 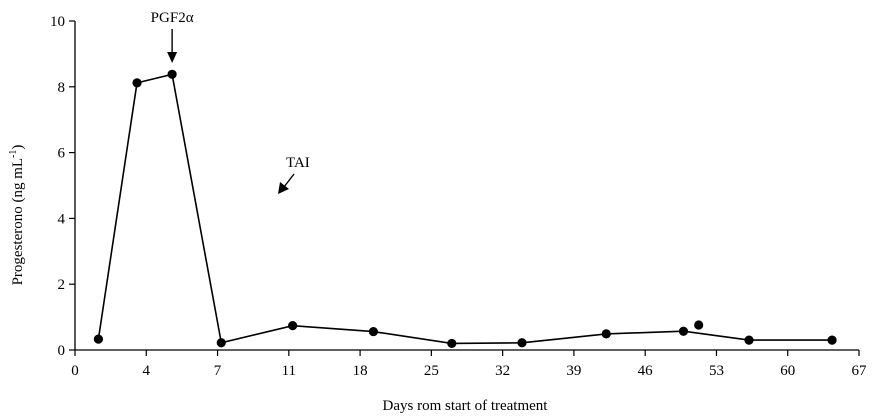 I want to click on x-tick-label: 60, so click(x=787, y=371).